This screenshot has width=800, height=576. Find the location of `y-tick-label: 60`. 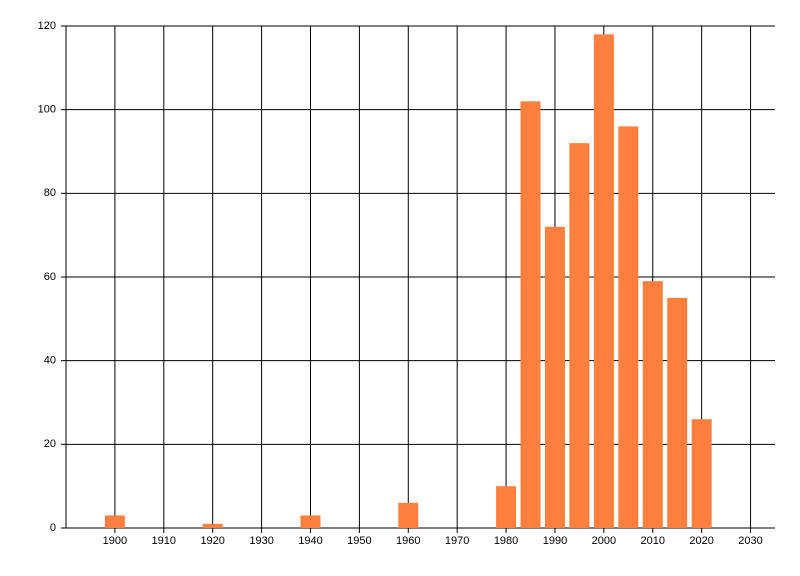

y-tick-label: 60 is located at coordinates (50, 277).